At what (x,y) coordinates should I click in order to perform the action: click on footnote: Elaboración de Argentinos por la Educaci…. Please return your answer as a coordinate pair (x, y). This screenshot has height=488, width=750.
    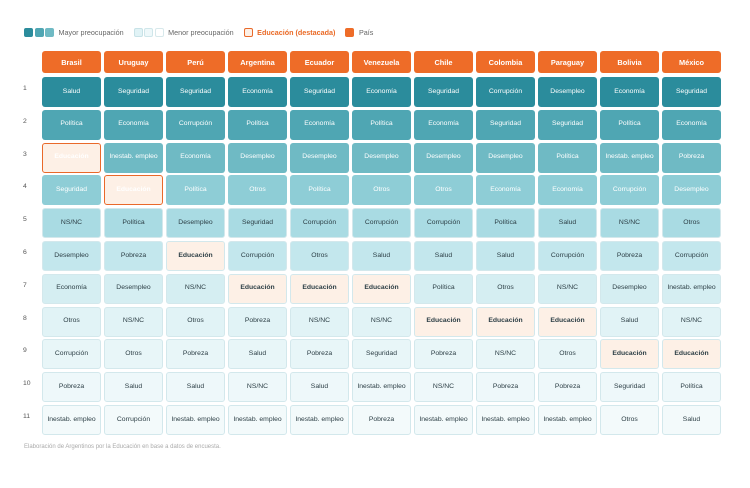
    Looking at the image, I should click on (122, 447).